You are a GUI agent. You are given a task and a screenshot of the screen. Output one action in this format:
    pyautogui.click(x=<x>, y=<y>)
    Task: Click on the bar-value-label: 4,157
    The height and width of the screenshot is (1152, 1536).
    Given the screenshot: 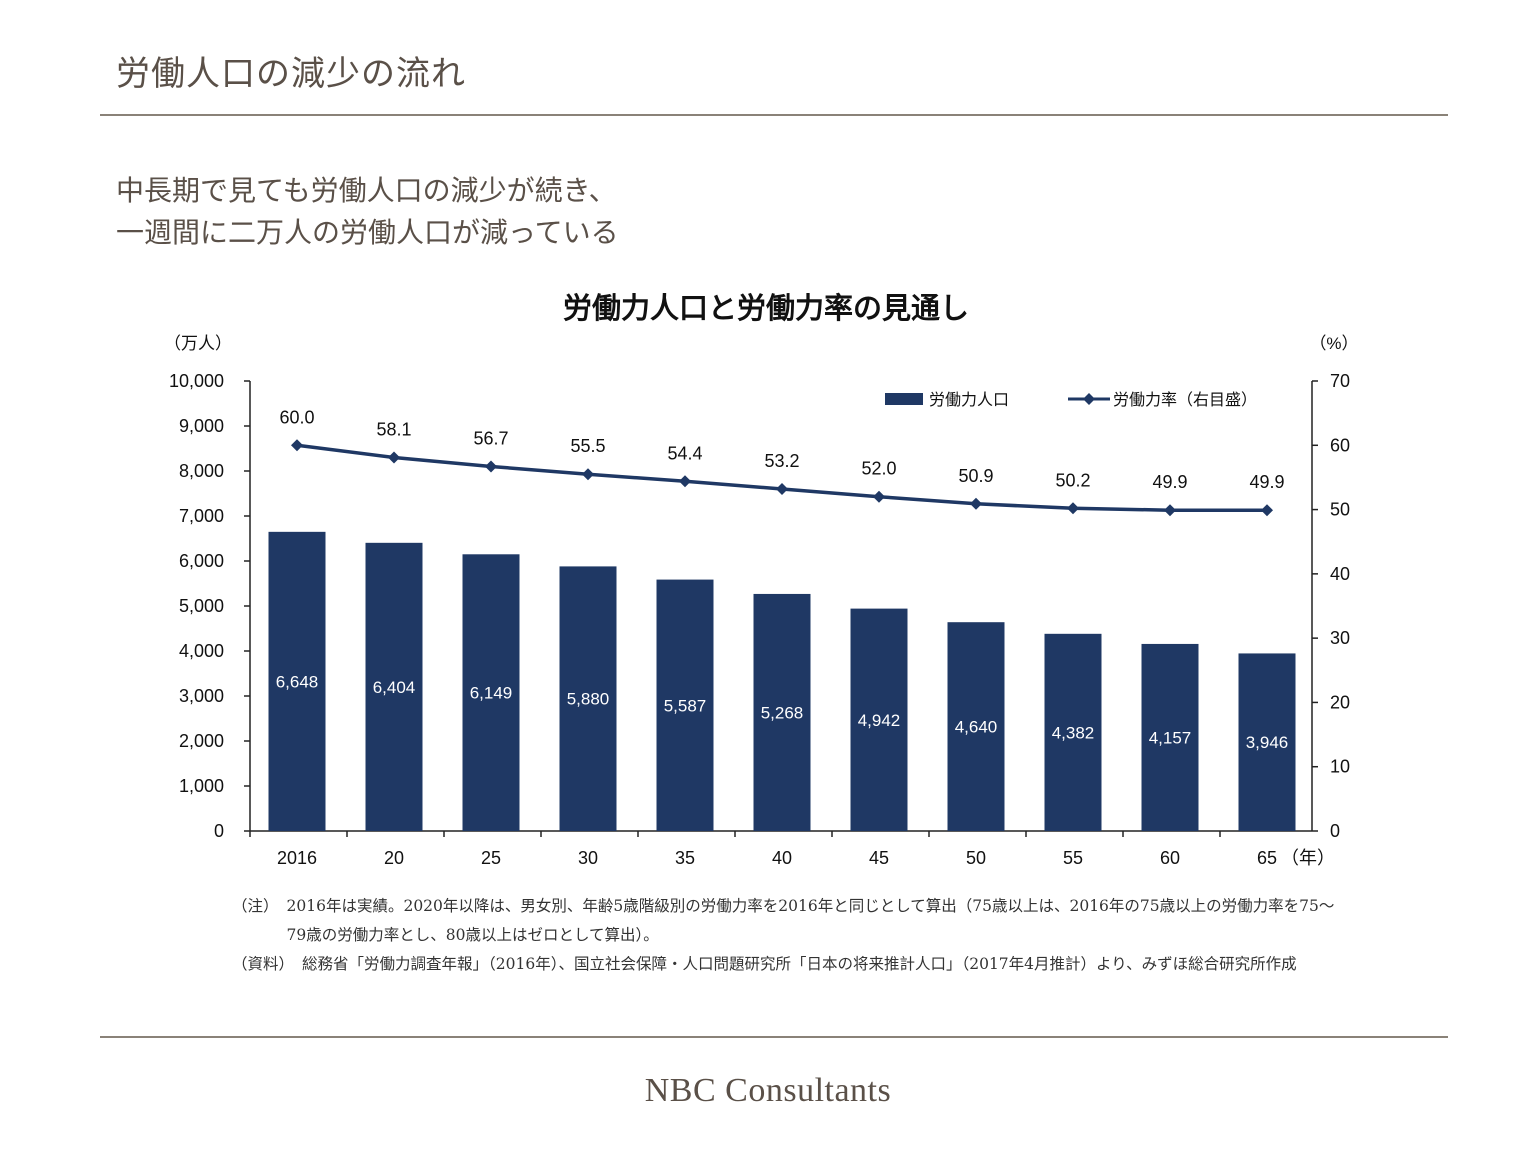 What is the action you would take?
    pyautogui.click(x=1170, y=737)
    